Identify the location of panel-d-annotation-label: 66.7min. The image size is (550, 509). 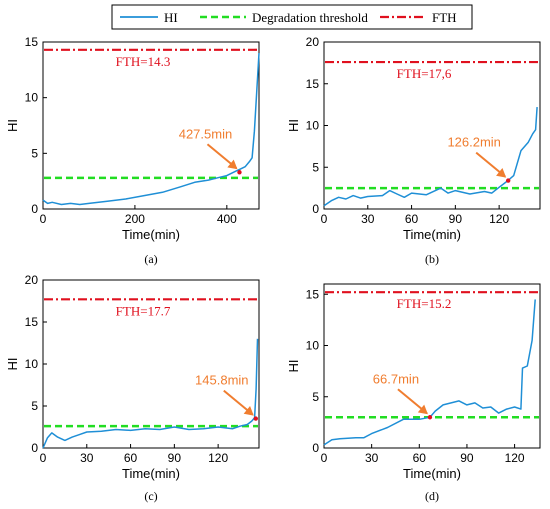
(396, 378).